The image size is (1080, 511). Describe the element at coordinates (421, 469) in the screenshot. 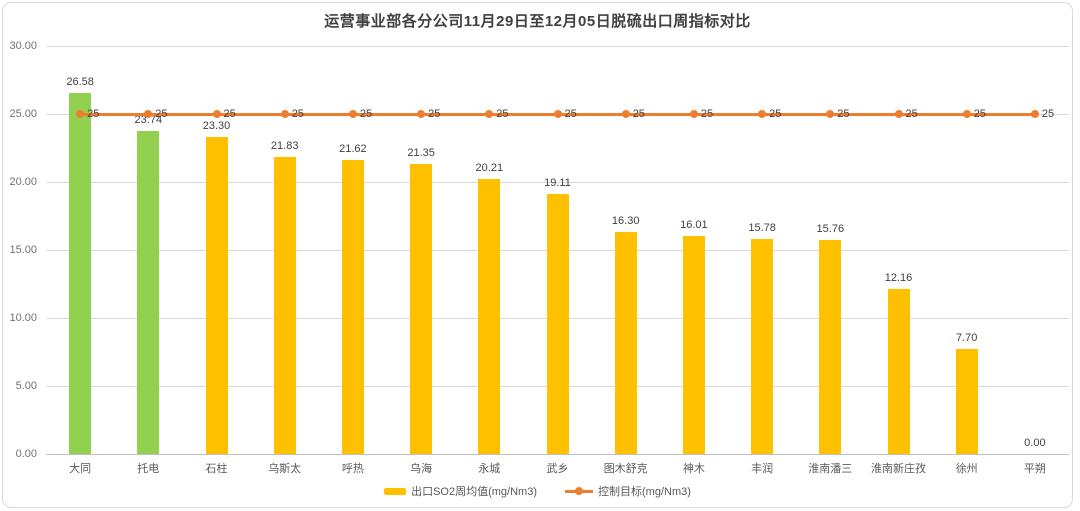

I see `x-axis-label: 乌海` at that location.